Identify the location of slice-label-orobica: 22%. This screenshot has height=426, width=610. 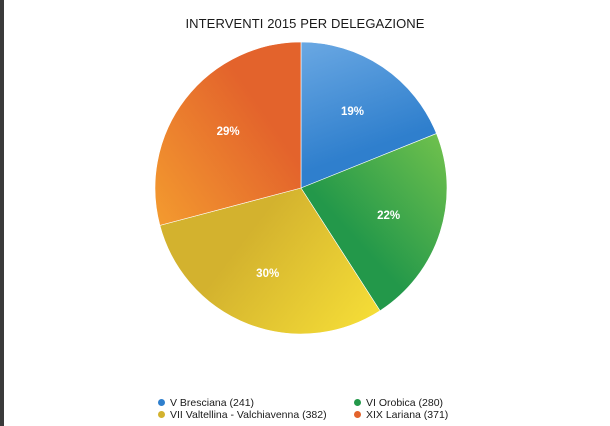
(388, 216).